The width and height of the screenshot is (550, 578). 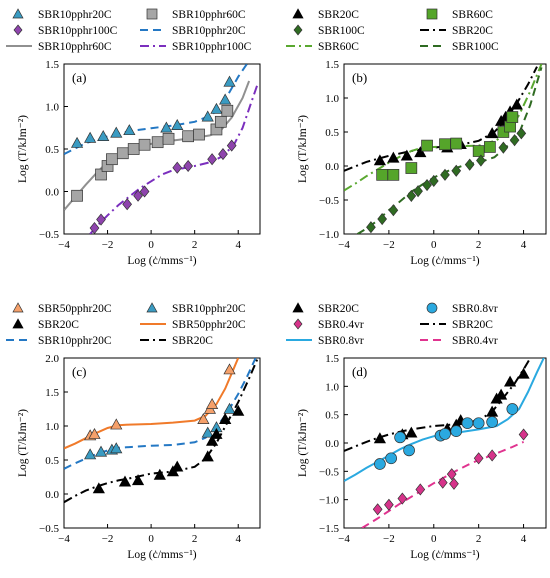 I want to click on legend-label: SBR60C, so click(x=472, y=15).